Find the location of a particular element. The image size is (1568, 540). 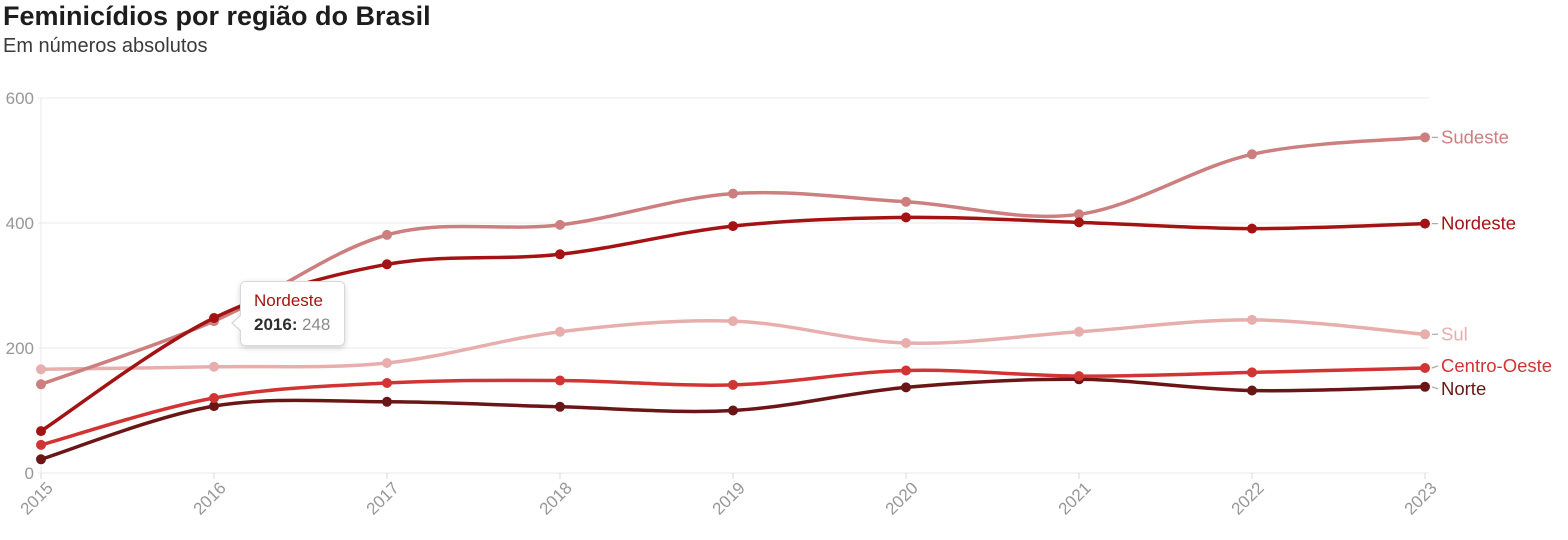

x-axis-label-2023: 2023 is located at coordinates (1421, 498).